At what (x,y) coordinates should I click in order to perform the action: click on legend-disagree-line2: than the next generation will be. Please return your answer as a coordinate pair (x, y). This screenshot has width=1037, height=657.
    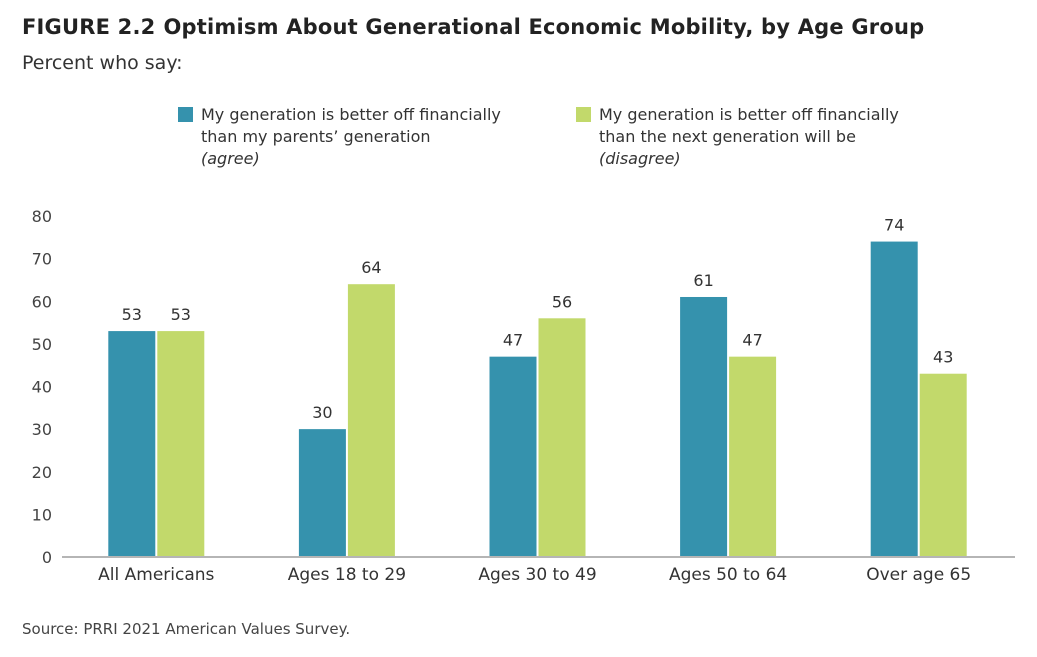
    Looking at the image, I should click on (727, 136).